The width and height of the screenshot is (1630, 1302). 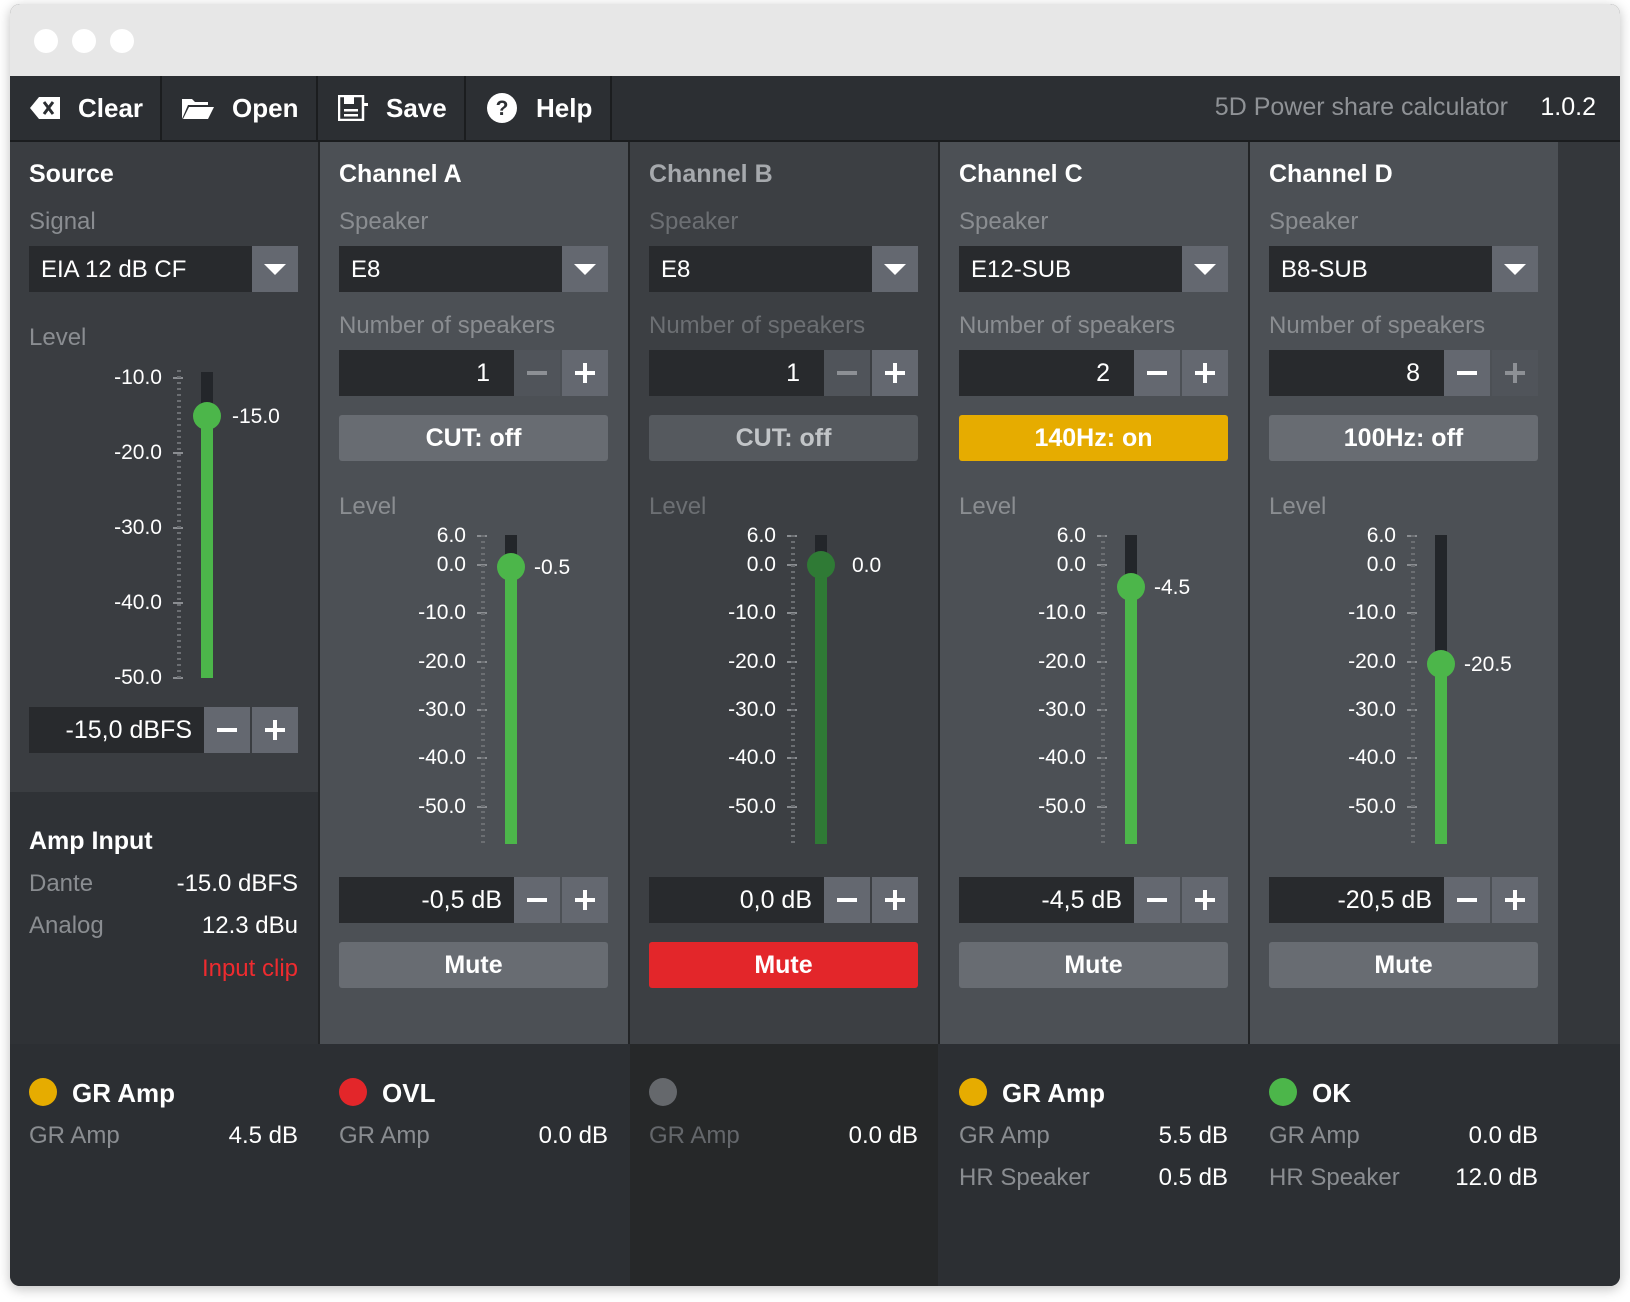 What do you see at coordinates (163, 269) in the screenshot?
I see `signal-dropdown: EIA 12 dB CF` at bounding box center [163, 269].